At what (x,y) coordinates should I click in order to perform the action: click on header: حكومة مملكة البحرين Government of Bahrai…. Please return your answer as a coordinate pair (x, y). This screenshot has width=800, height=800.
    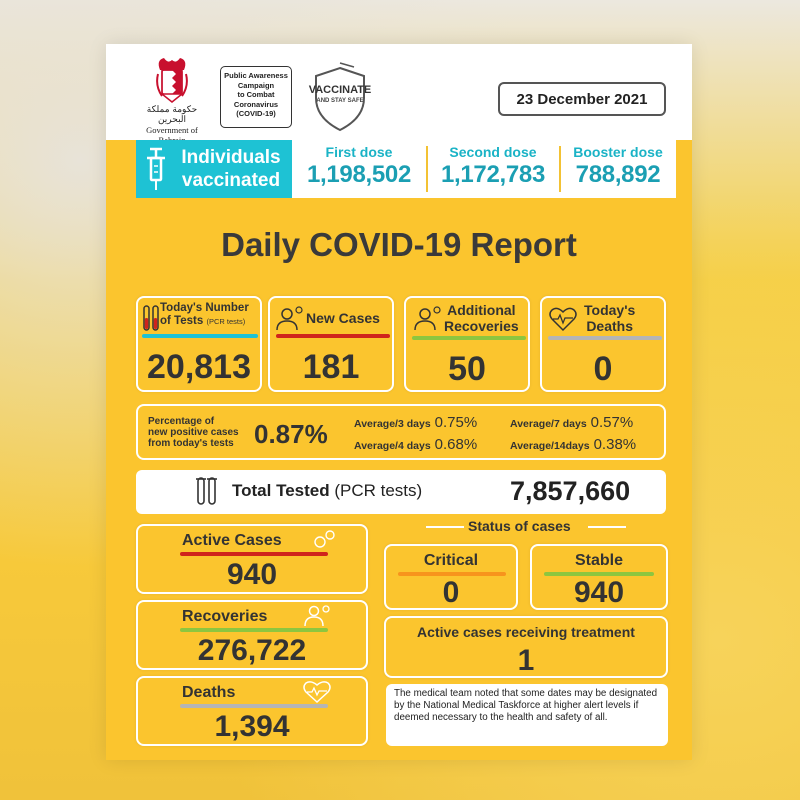
    Looking at the image, I should click on (399, 94).